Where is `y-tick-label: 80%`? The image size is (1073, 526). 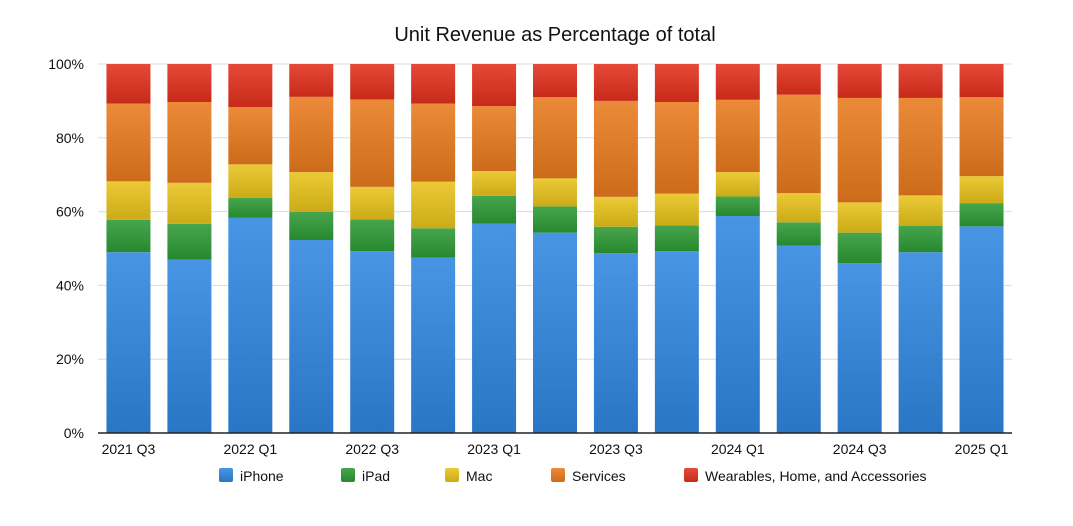 y-tick-label: 80% is located at coordinates (70, 138).